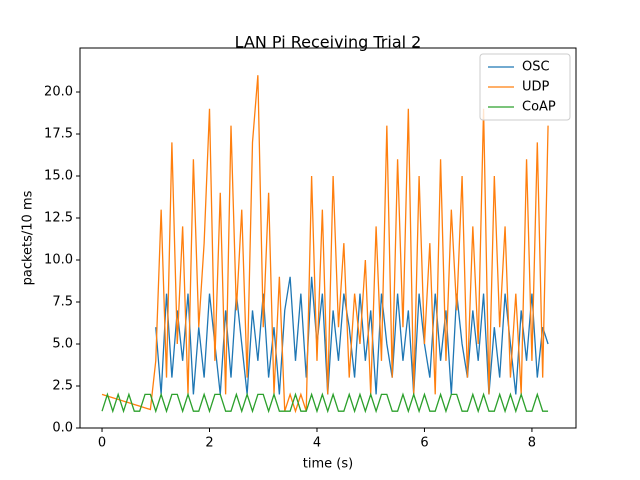 Image resolution: width=640 pixels, height=480 pixels. I want to click on series-line, so click(325, 403).